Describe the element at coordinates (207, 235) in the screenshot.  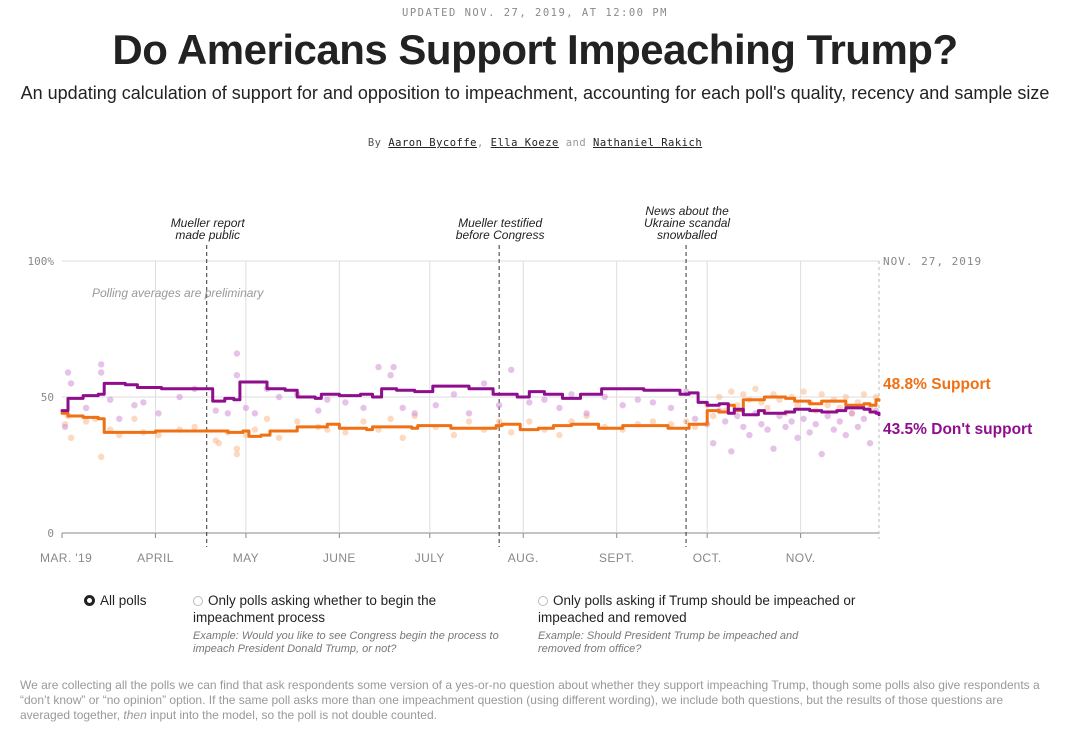
I see `event-annotation-label: made public` at that location.